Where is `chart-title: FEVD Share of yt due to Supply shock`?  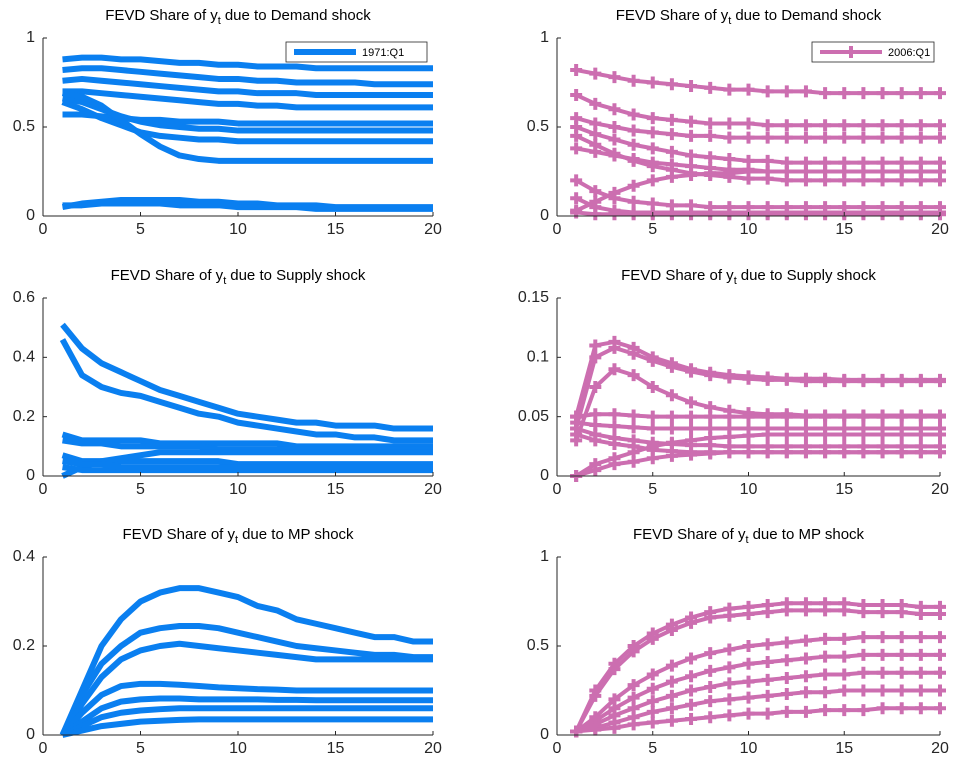 chart-title: FEVD Share of yt due to Supply shock is located at coordinates (748, 277).